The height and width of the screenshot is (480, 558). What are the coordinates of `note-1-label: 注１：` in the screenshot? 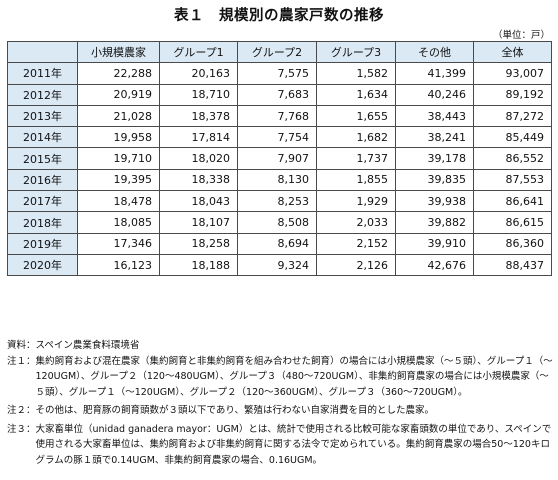 It's located at (21, 361).